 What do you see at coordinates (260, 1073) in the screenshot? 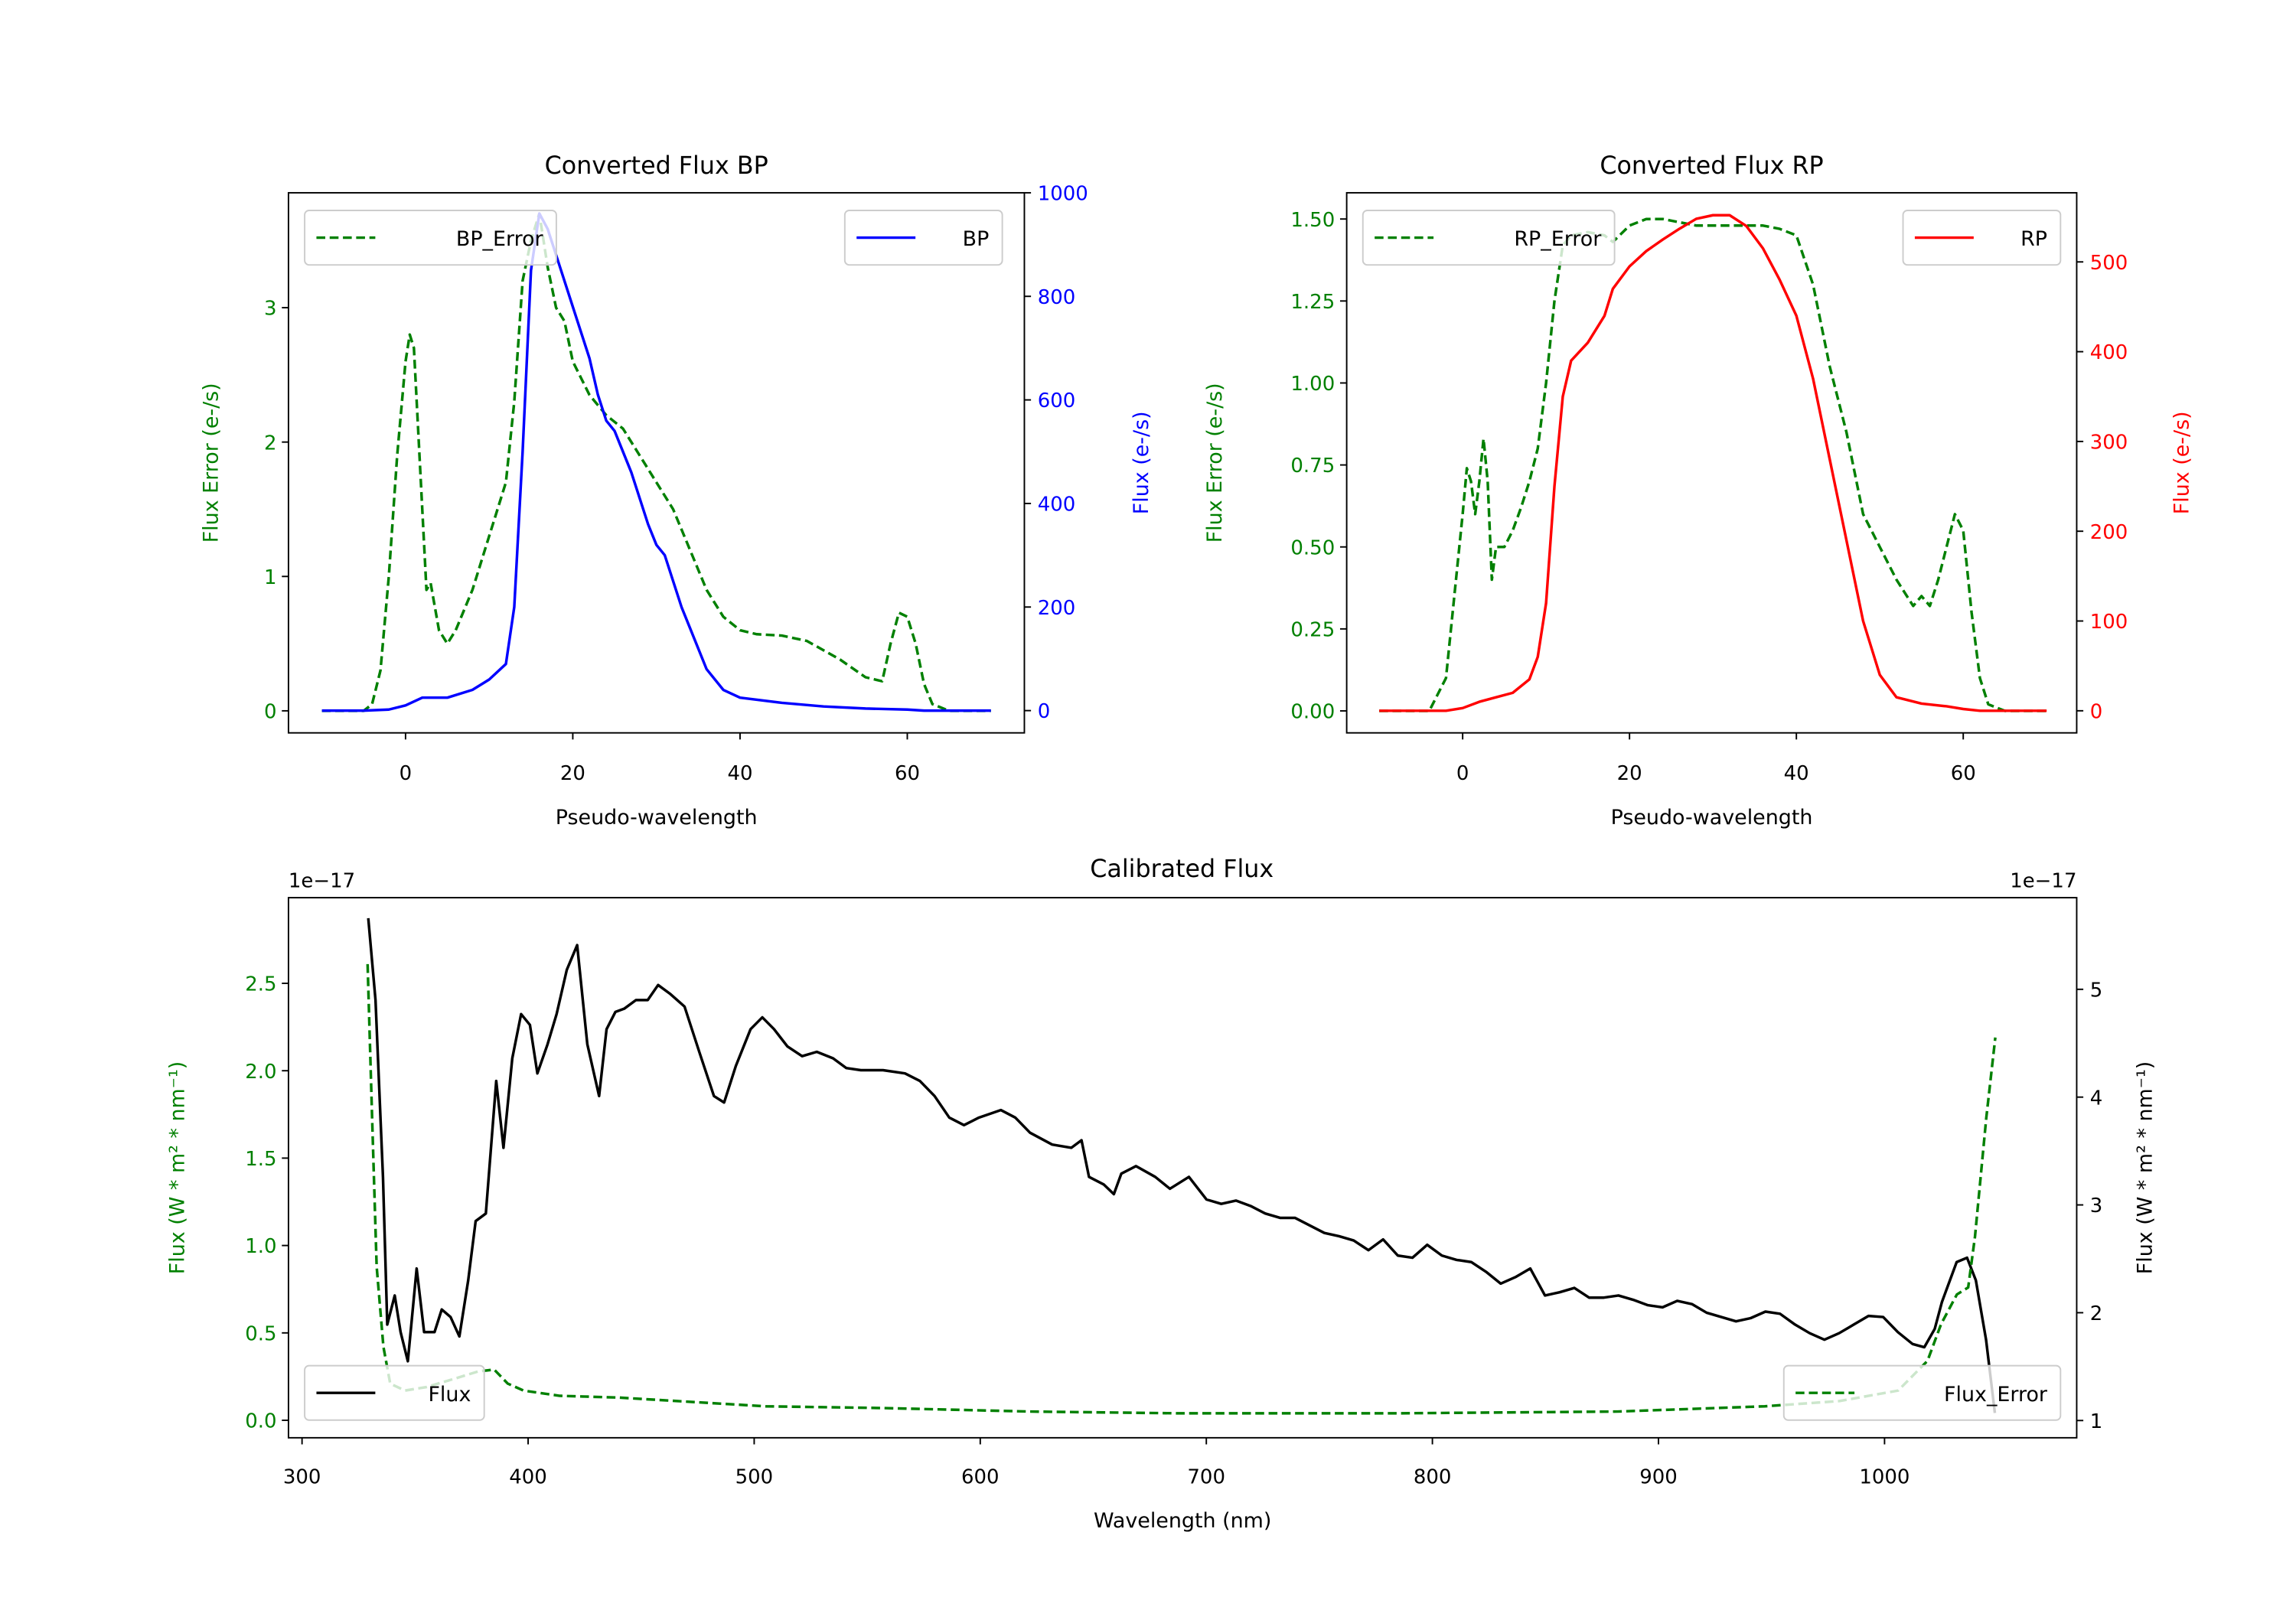
I see `chart-calibrated-flux-ytick-left-label: 2.0` at bounding box center [260, 1073].